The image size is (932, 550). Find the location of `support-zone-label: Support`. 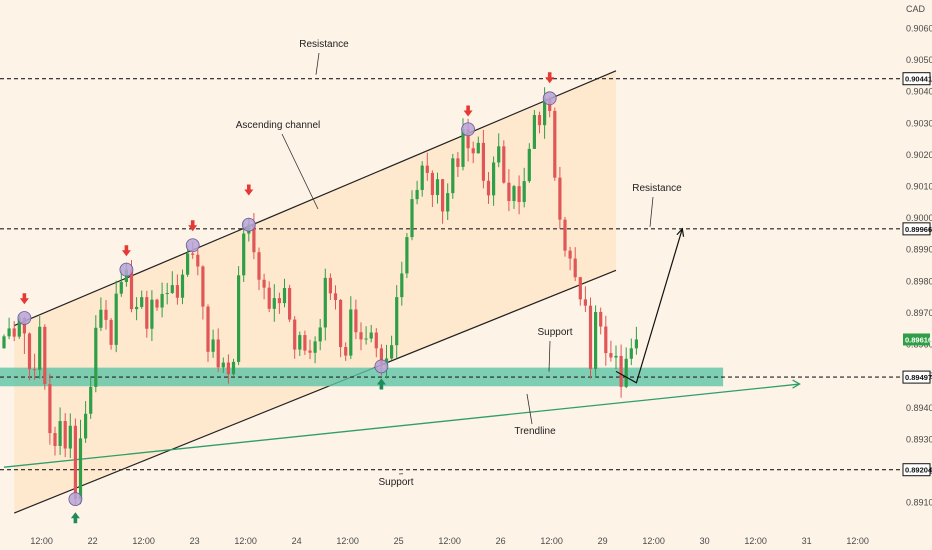

support-zone-label: Support is located at coordinates (554, 332).